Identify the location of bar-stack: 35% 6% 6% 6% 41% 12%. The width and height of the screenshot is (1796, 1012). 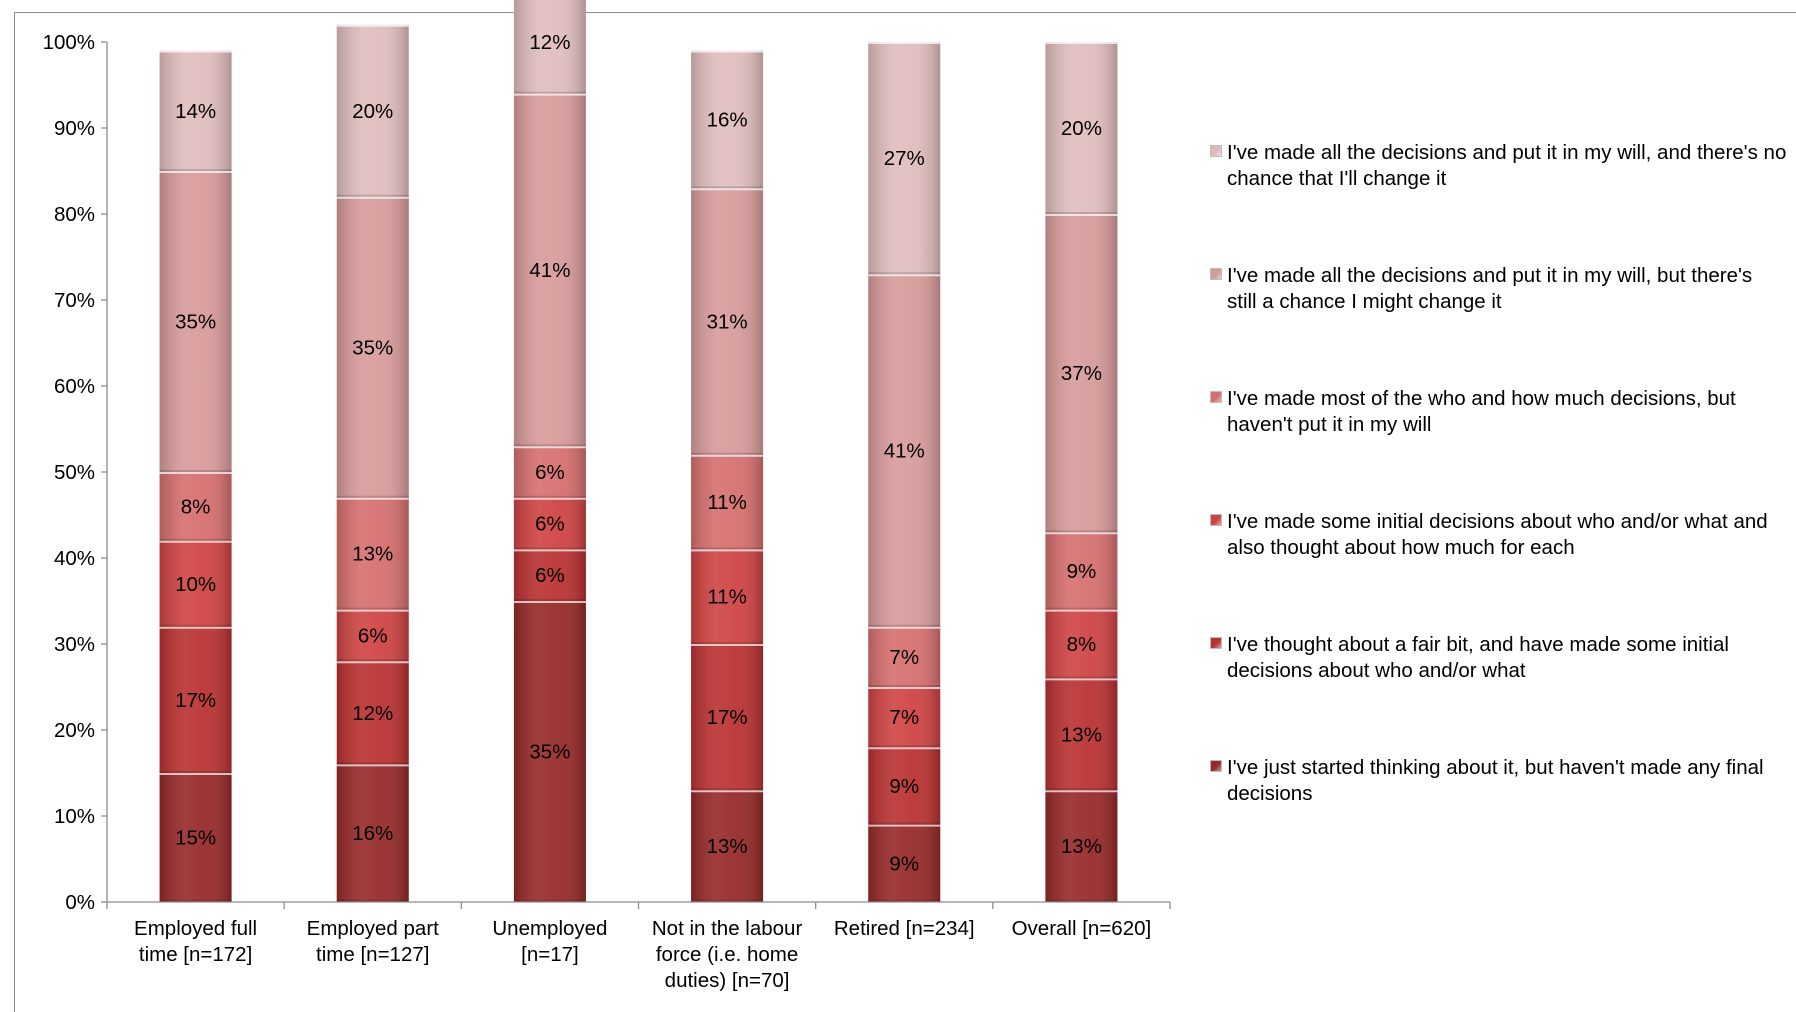
(549, 451).